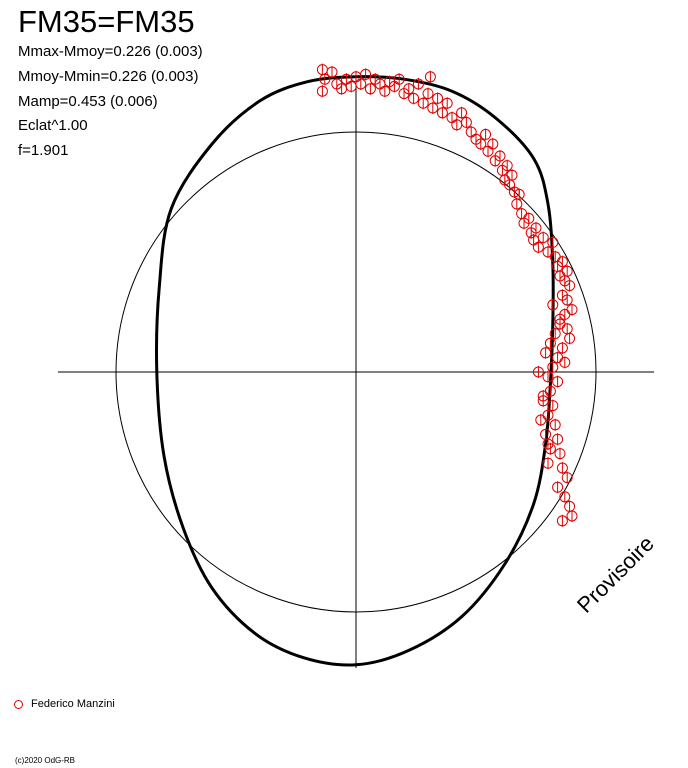  Describe the element at coordinates (108, 76) in the screenshot. I see `stat-mmoy-mmin: Mmoy-Mmin=0.226 (0.003)` at that location.